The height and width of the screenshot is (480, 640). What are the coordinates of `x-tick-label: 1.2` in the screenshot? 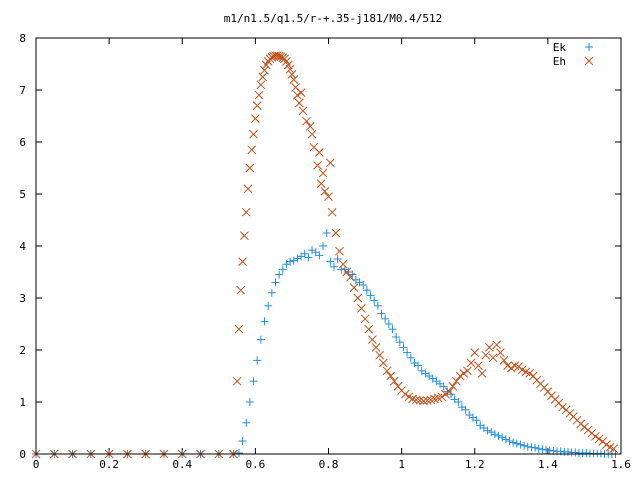 It's located at (475, 464).